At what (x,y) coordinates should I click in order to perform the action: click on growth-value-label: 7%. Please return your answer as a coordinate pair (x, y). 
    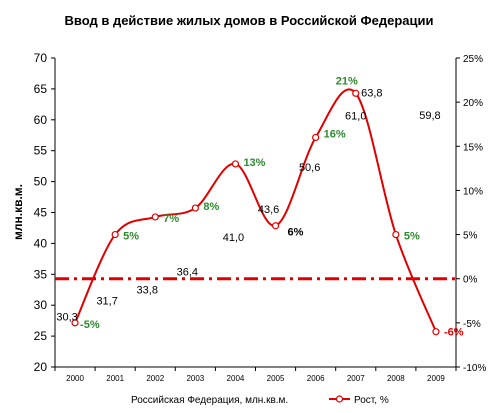
    Looking at the image, I should click on (171, 219).